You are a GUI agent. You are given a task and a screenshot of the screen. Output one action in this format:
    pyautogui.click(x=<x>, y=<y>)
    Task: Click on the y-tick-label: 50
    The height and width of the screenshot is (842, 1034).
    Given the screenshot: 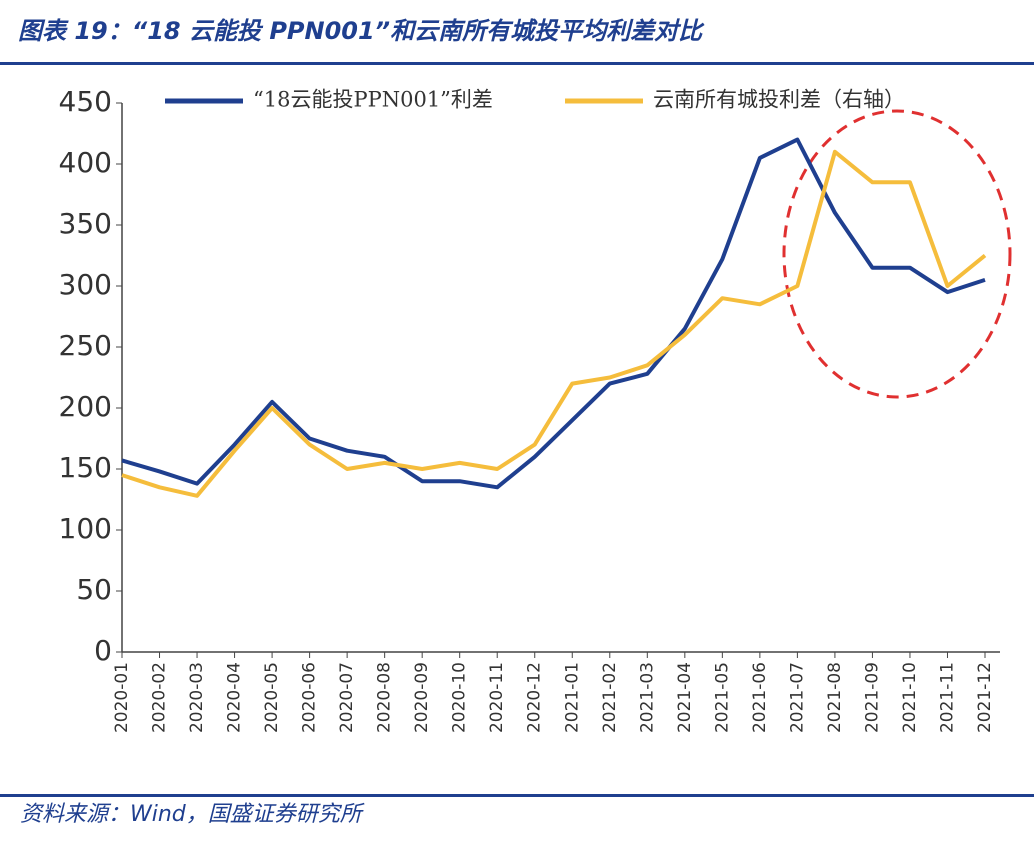 What is the action you would take?
    pyautogui.click(x=94, y=589)
    